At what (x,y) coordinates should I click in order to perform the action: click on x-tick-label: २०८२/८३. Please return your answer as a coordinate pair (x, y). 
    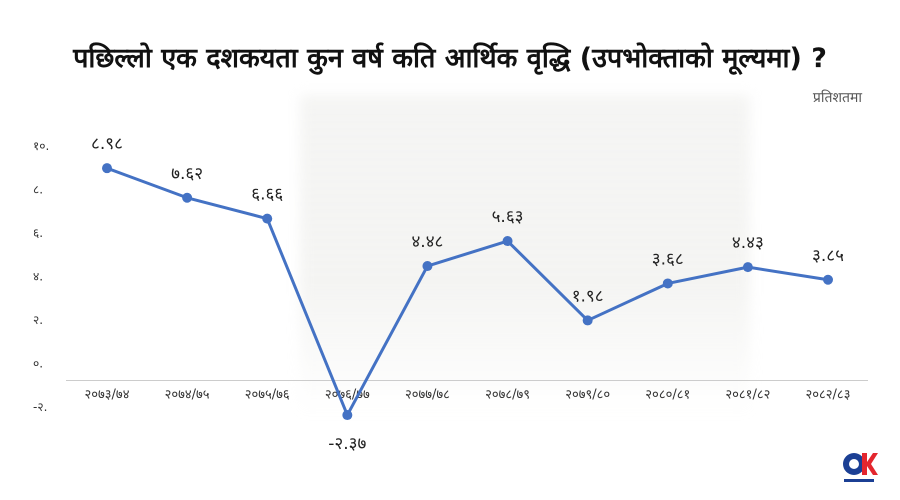
    Looking at the image, I should click on (828, 395).